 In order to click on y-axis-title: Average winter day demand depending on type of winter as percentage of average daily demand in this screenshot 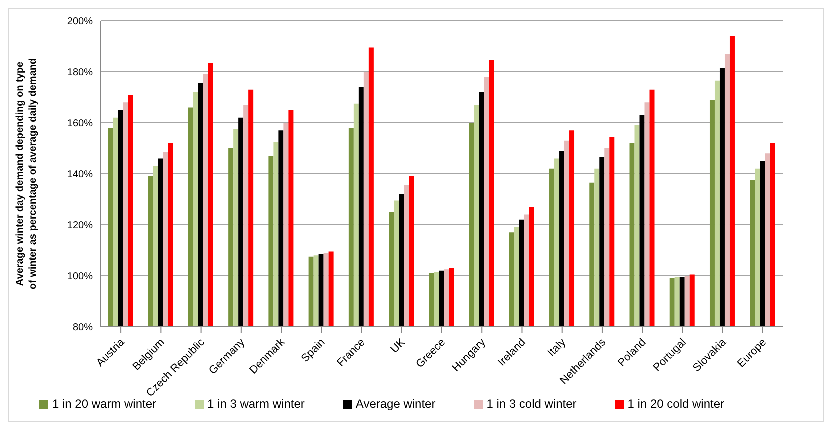, I will do `click(27, 174)`.